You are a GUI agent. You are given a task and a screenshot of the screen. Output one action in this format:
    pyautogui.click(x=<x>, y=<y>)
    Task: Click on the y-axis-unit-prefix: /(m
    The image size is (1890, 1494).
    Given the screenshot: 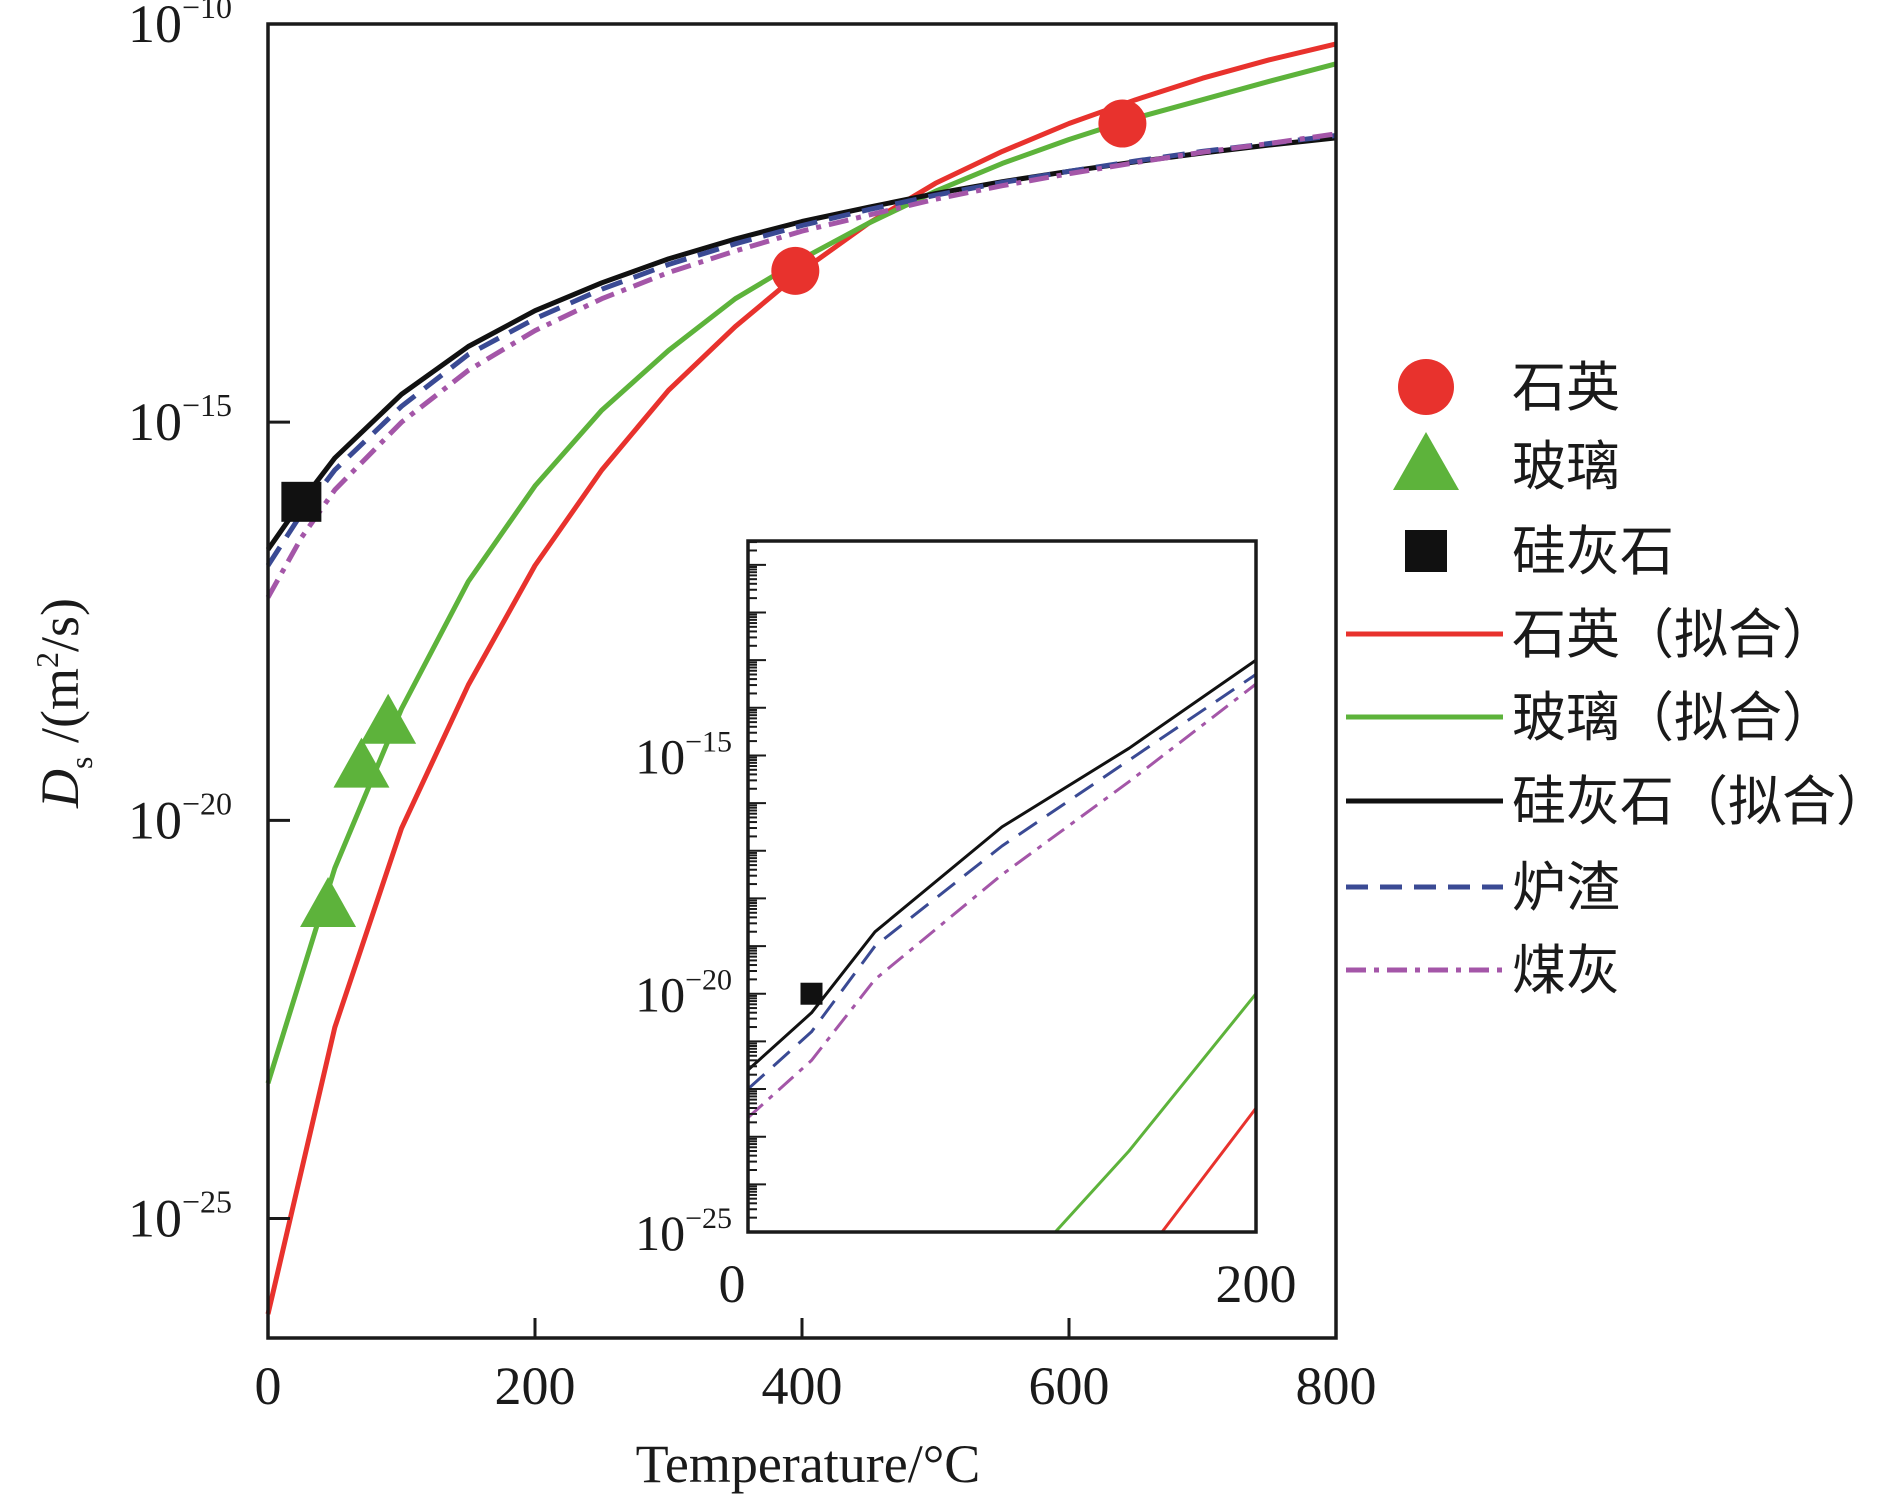 What is the action you would take?
    pyautogui.click(x=60, y=712)
    